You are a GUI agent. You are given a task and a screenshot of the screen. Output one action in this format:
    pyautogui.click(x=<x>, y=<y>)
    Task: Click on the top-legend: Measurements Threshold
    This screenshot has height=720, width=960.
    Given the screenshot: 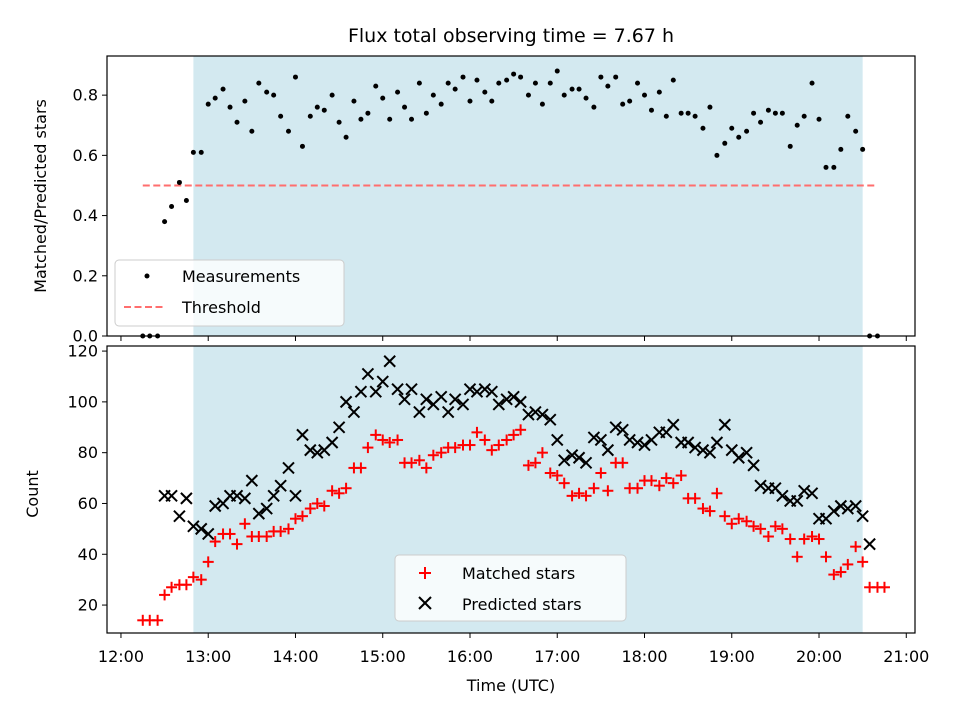 What is the action you would take?
    pyautogui.click(x=229, y=293)
    